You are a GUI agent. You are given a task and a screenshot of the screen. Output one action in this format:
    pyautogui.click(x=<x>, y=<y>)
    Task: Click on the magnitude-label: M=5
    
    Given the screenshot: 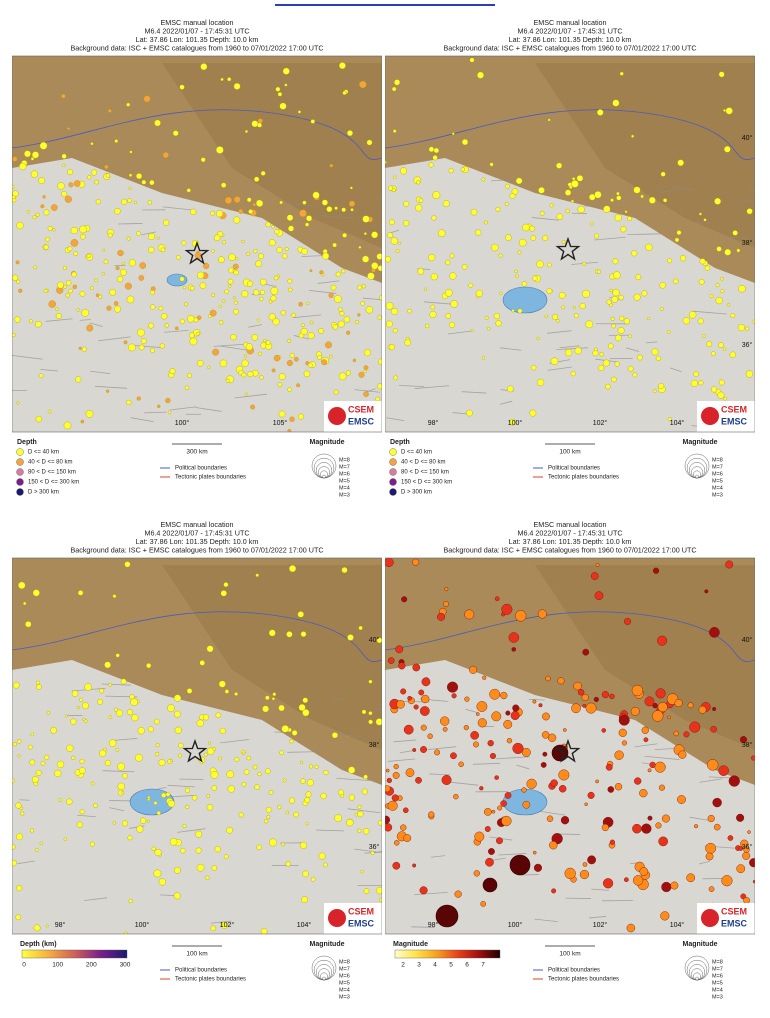 What is the action you would take?
    pyautogui.click(x=717, y=983)
    